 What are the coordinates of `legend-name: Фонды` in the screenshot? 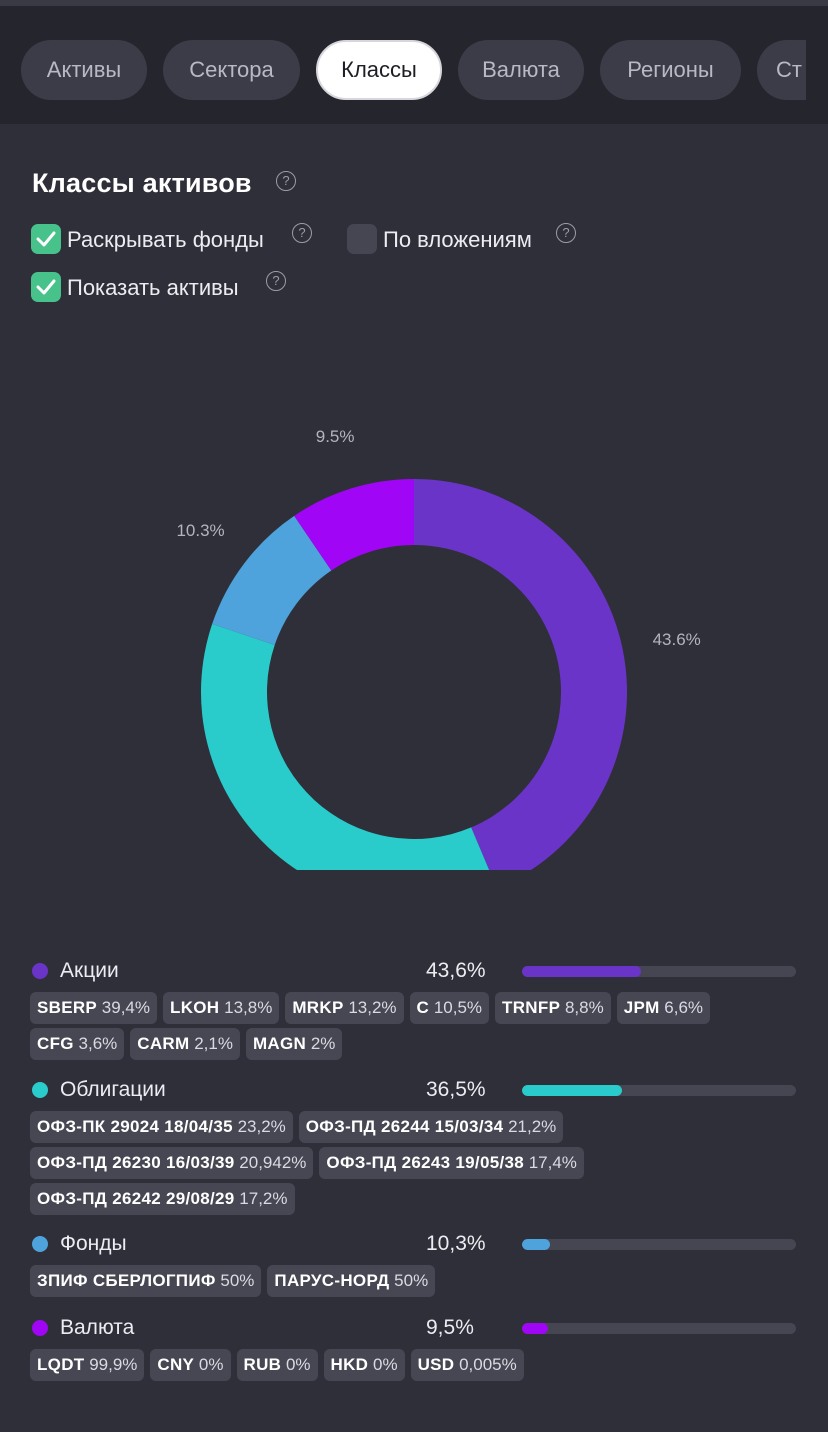 It's located at (93, 1243).